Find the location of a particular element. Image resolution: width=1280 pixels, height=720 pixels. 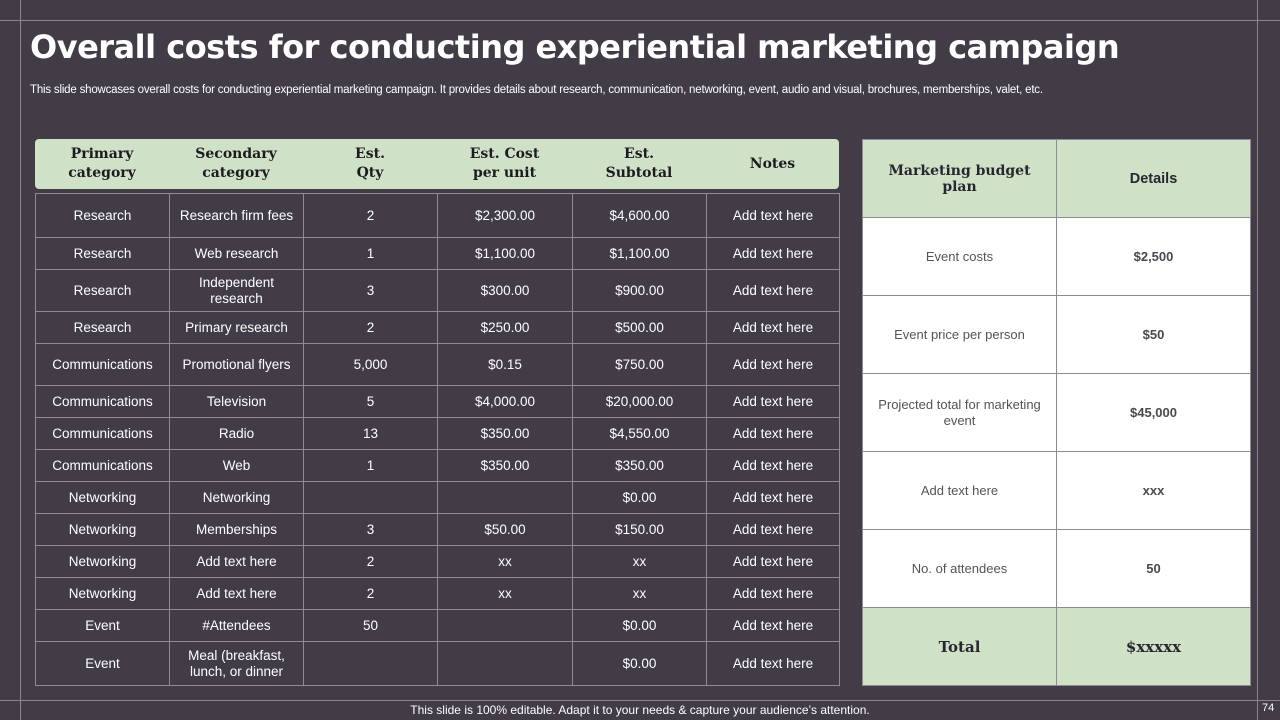

est-subtotal-cell: $4,600.00 is located at coordinates (639, 215).